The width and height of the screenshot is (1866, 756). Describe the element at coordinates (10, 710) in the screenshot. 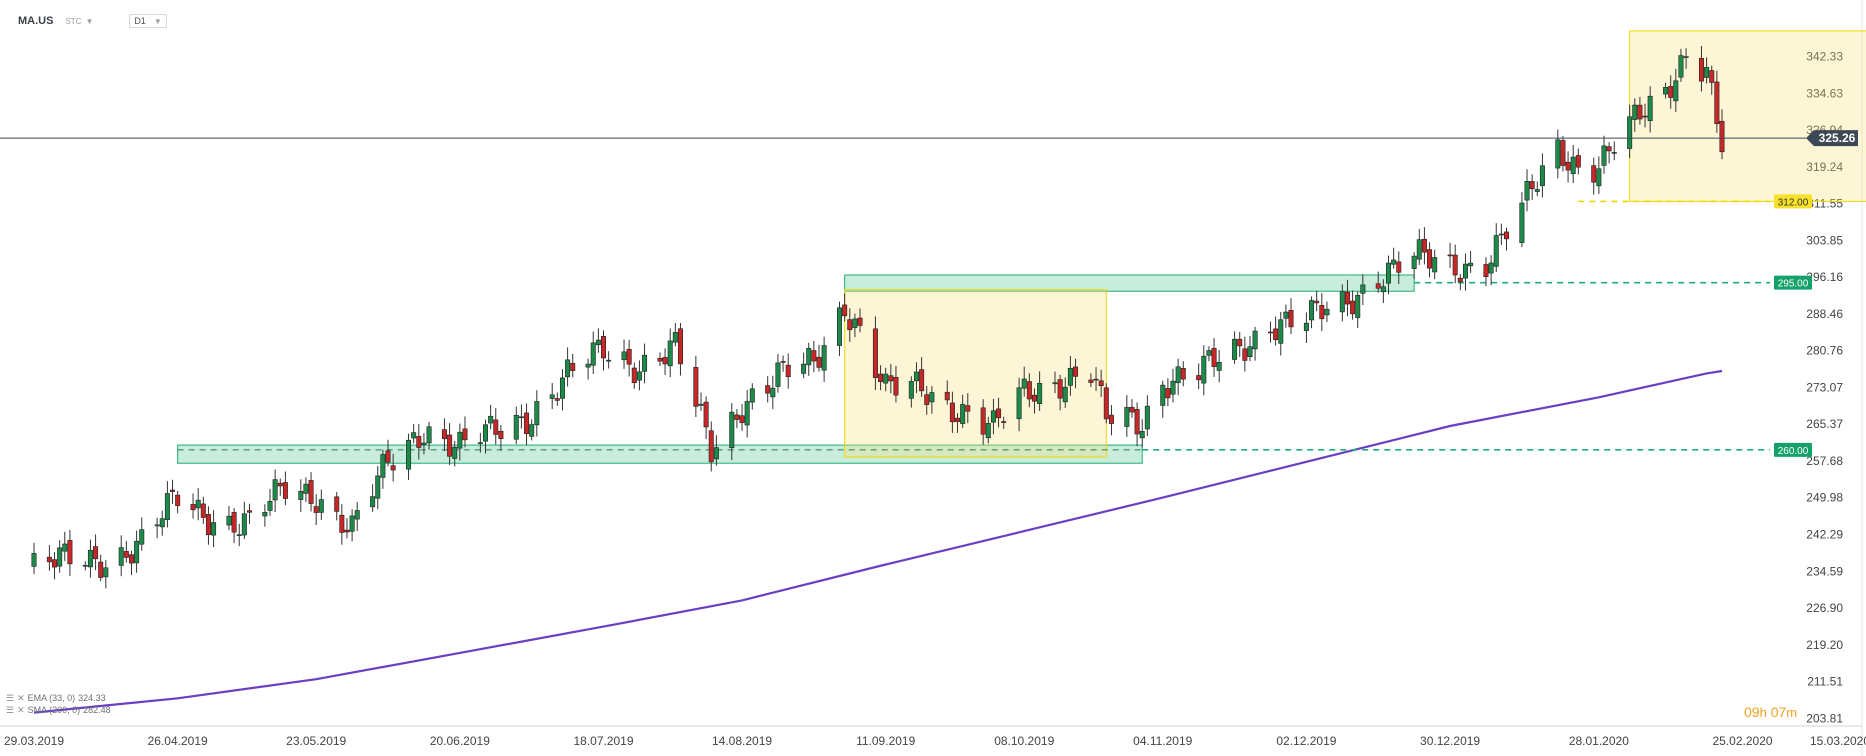

I see `indicator-settings-icon: ☰` at that location.